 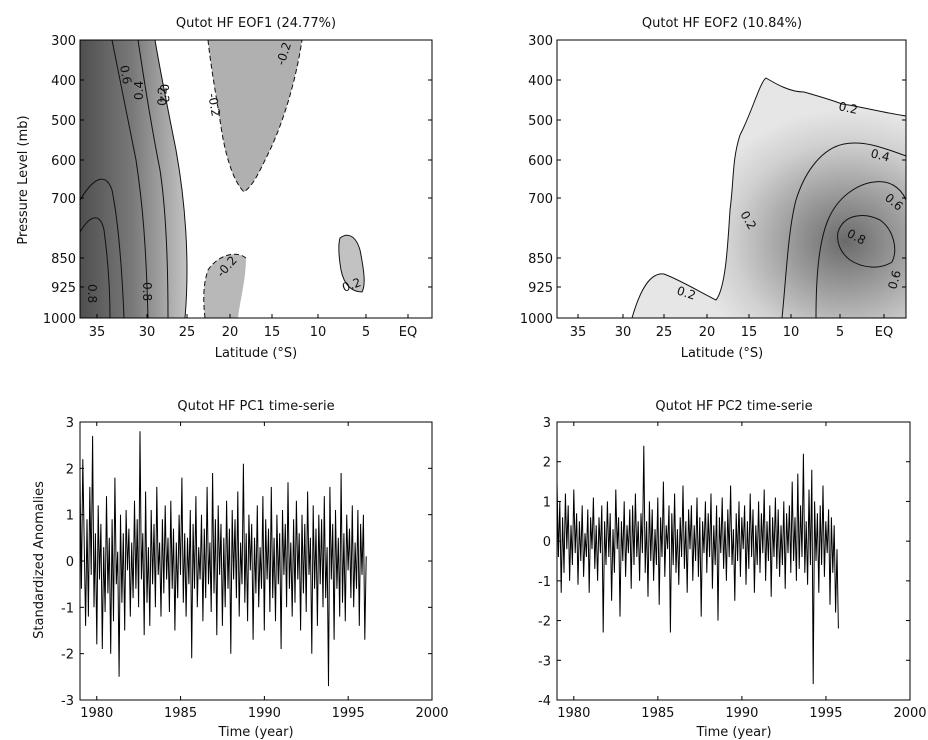 What do you see at coordinates (63, 121) in the screenshot?
I see `eof1-ytick-label: 500` at bounding box center [63, 121].